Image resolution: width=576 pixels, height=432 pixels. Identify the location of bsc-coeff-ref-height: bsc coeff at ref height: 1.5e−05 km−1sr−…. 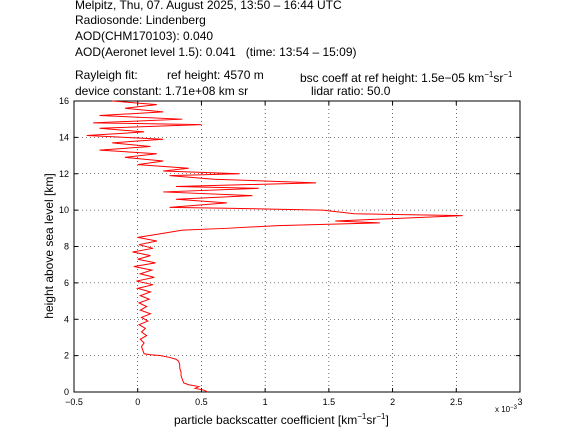
(406, 76).